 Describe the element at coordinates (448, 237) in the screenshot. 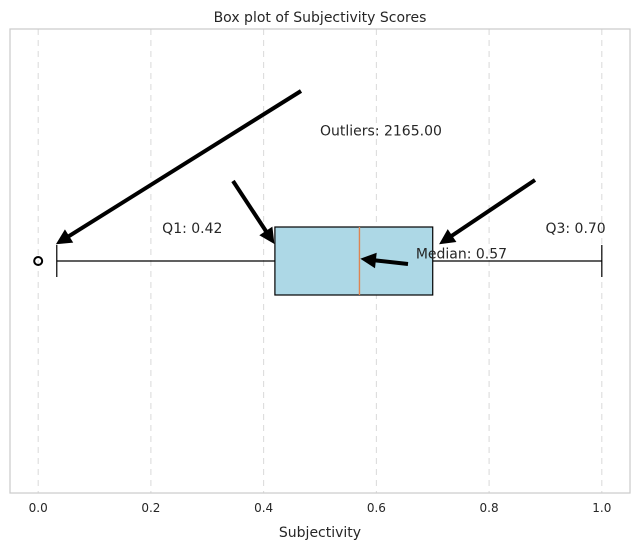

I see `q3-annotation-arrowhead` at that location.